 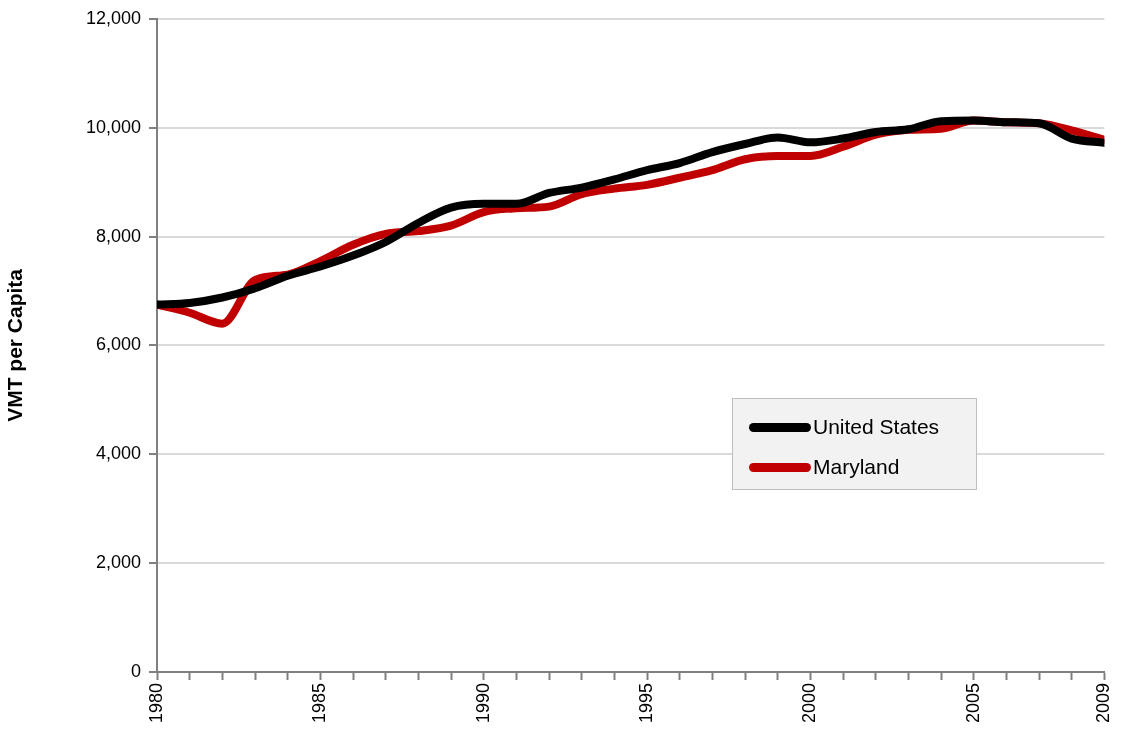 I want to click on x-tick-label: 2000, so click(x=809, y=703).